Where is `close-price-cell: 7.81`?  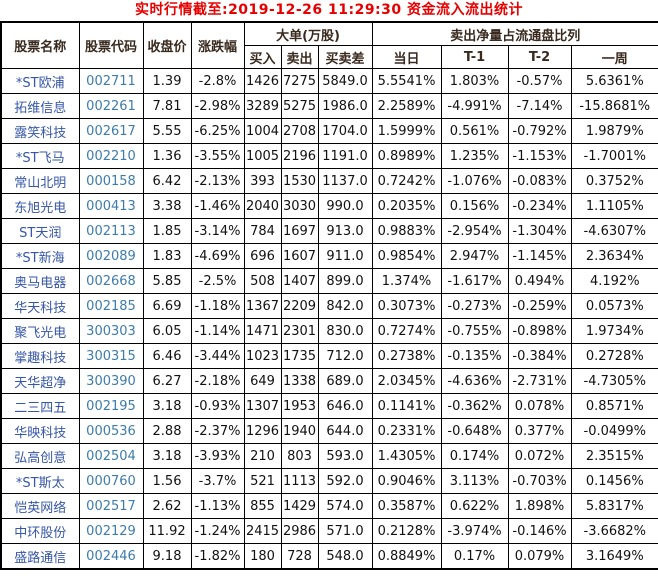 close-price-cell: 7.81 is located at coordinates (167, 106).